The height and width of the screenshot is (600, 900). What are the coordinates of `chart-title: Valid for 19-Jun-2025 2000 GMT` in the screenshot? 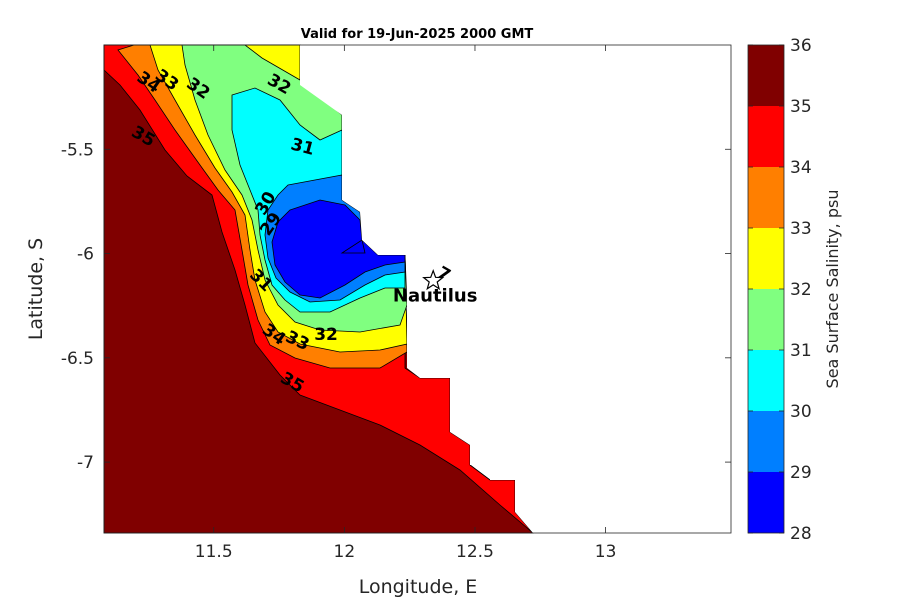 It's located at (417, 34).